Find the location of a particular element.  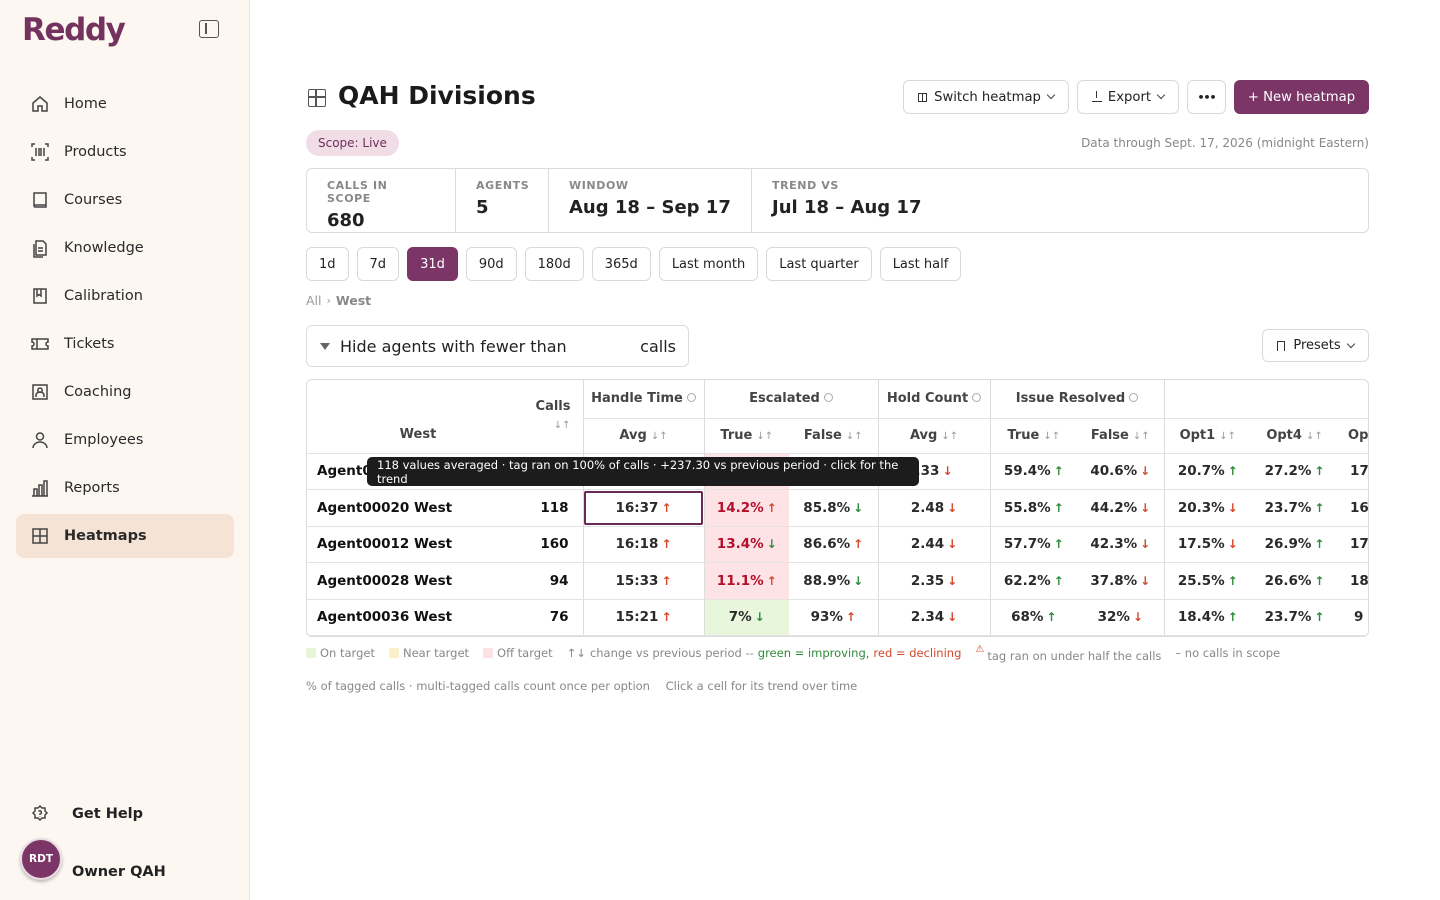

heatmap-cell: 18 is located at coordinates (1353, 581).